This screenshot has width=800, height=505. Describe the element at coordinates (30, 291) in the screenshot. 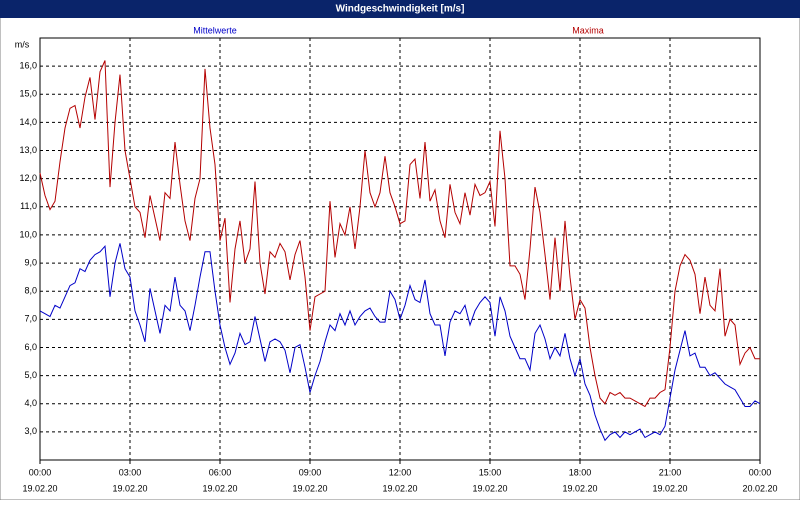

I see `y-tick-label: 8,0` at that location.